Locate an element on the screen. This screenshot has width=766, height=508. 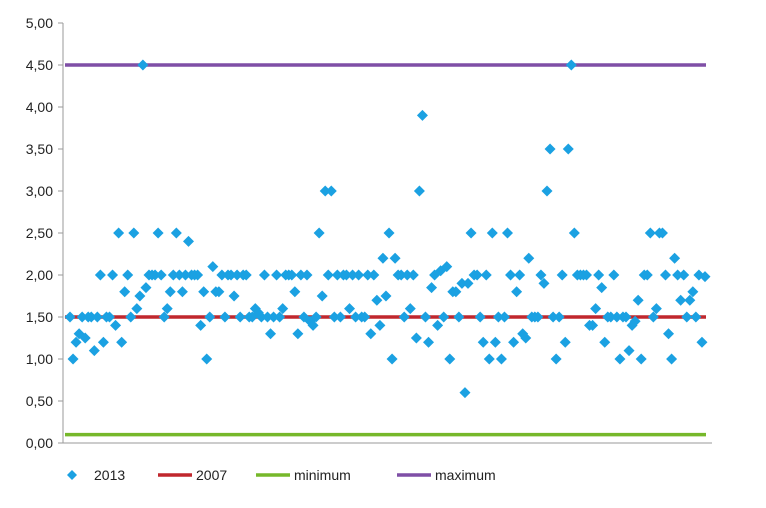
legend-label: maximum is located at coordinates (465, 475).